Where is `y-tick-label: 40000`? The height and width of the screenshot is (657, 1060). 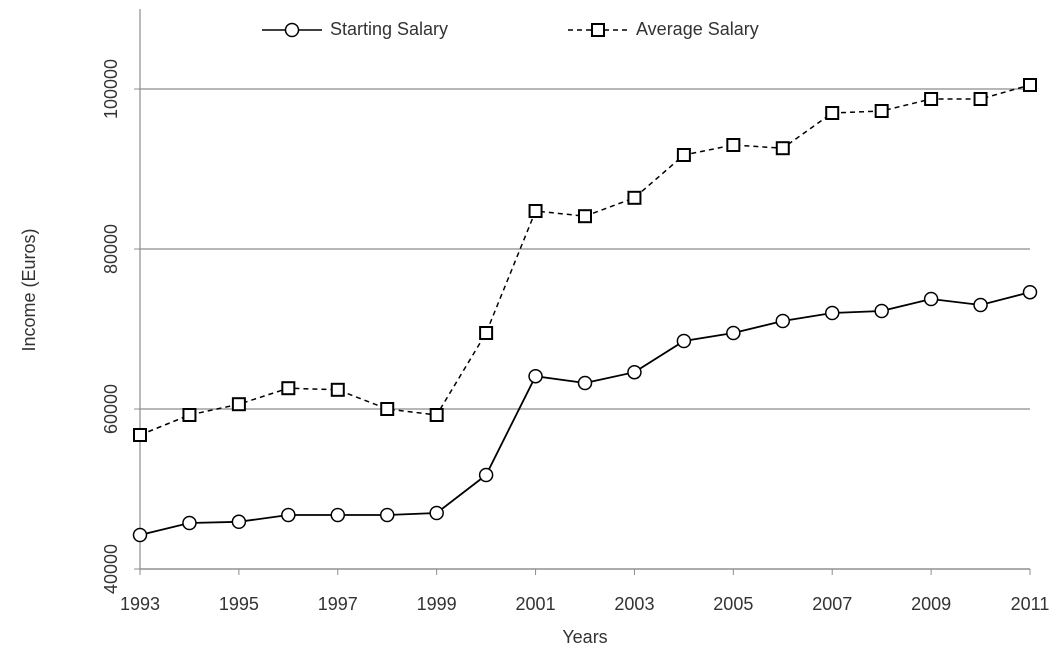
y-tick-label: 40000 is located at coordinates (111, 569).